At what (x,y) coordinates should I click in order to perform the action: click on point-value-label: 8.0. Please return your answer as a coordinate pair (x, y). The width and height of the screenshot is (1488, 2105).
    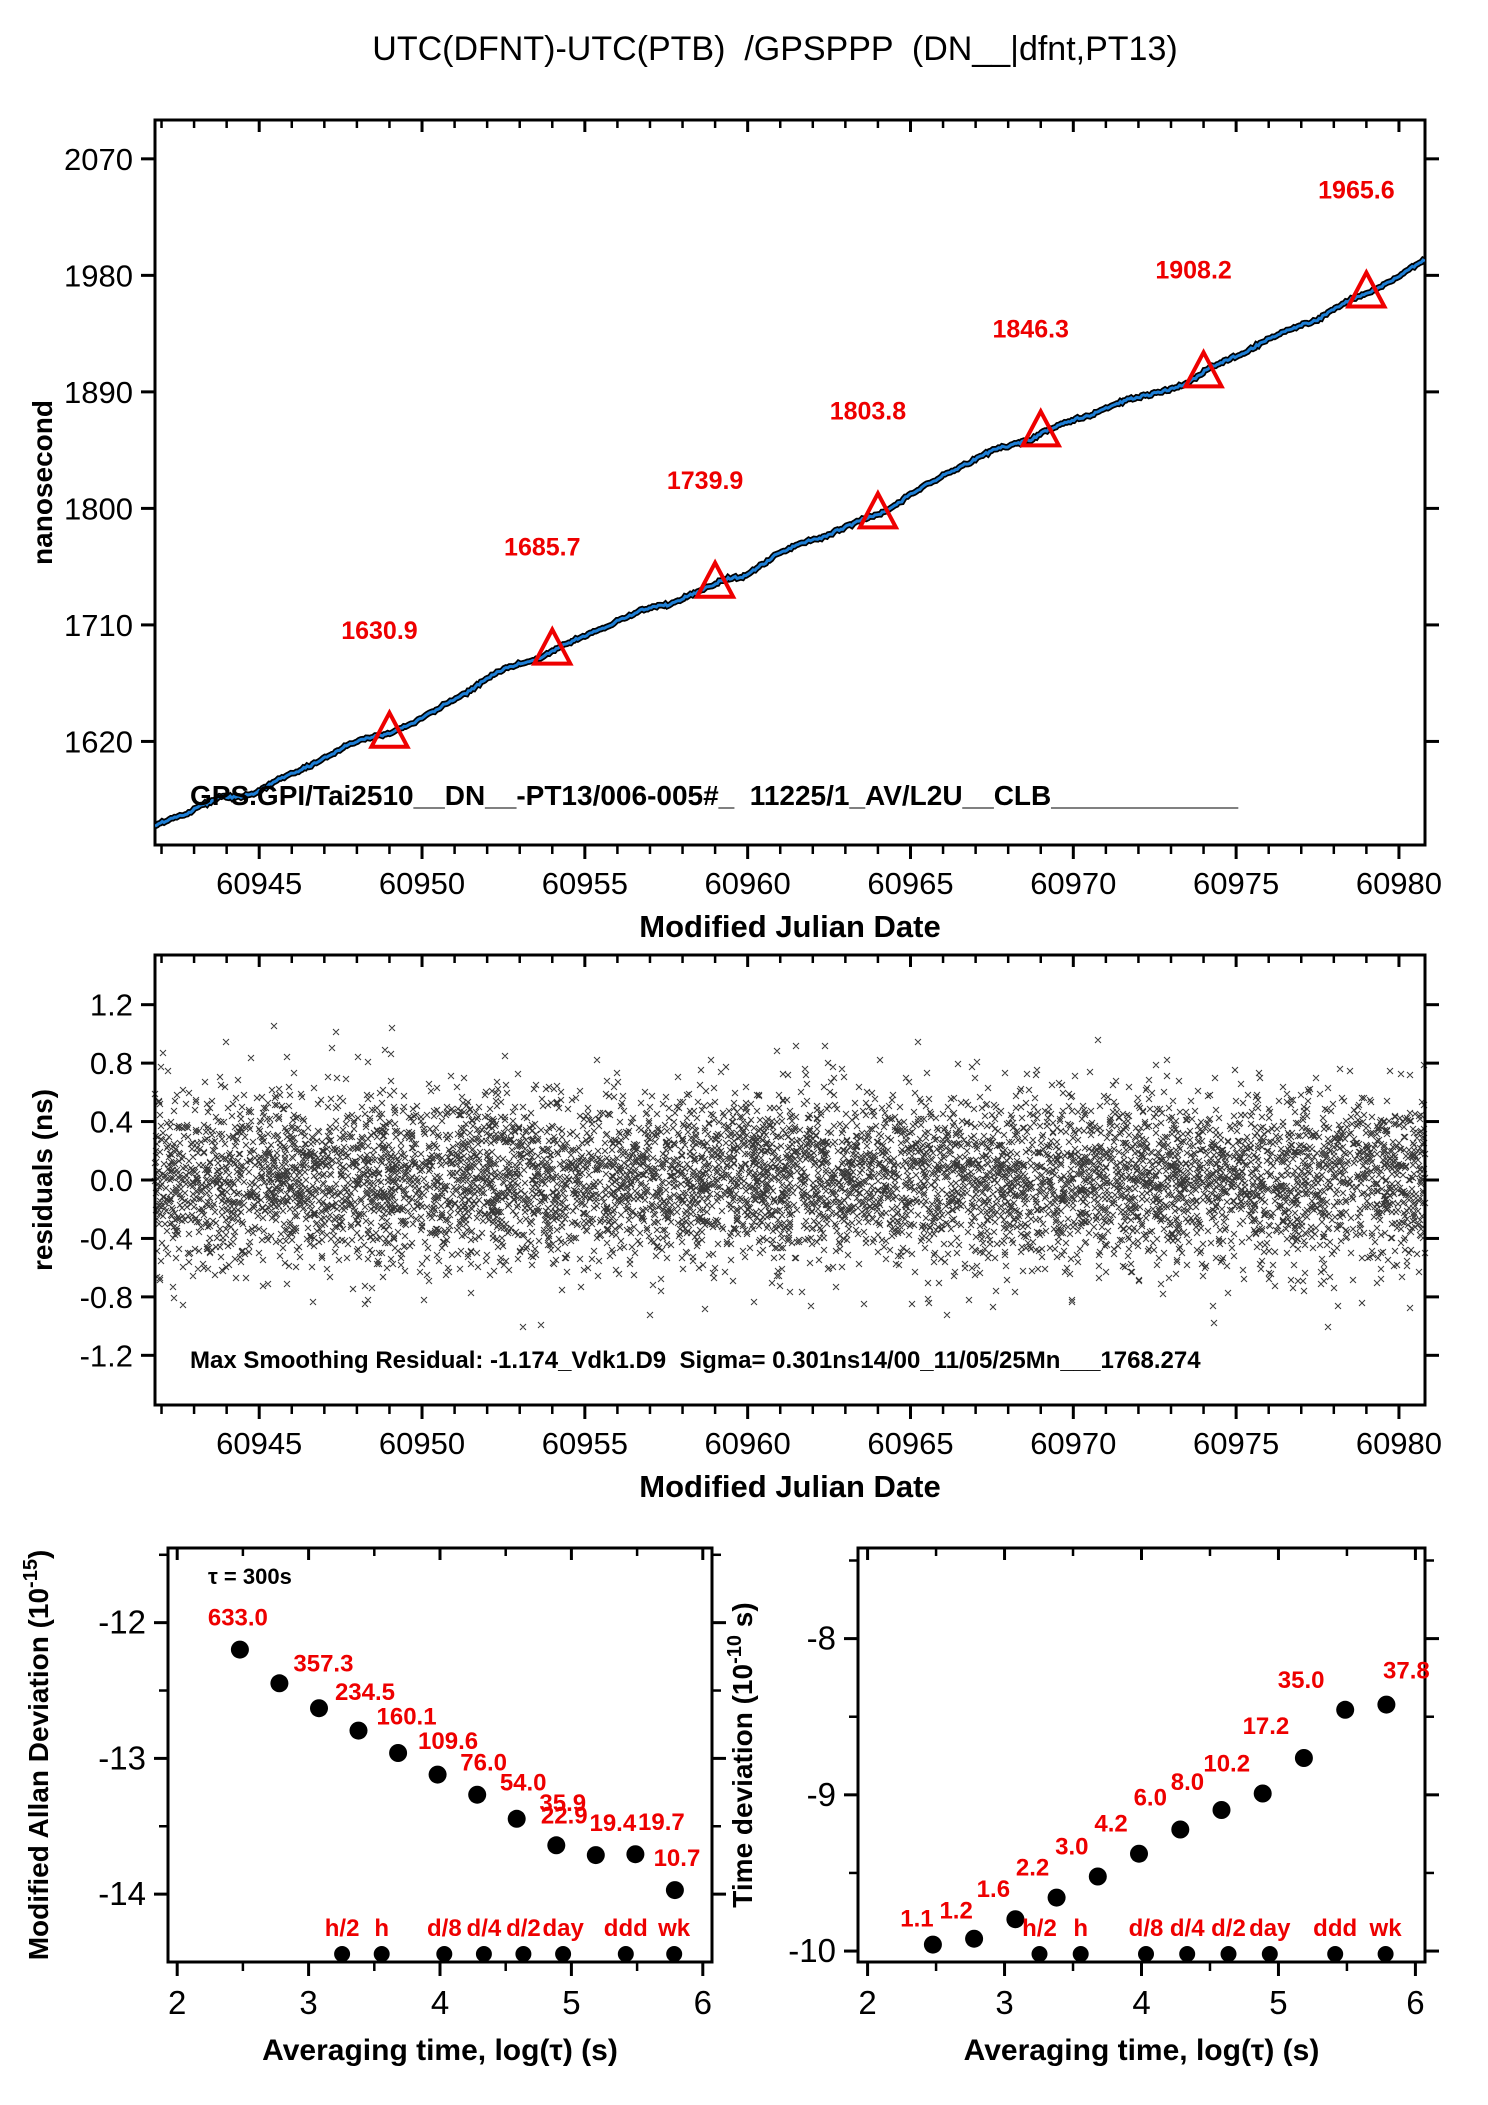
    Looking at the image, I should click on (1187, 1782).